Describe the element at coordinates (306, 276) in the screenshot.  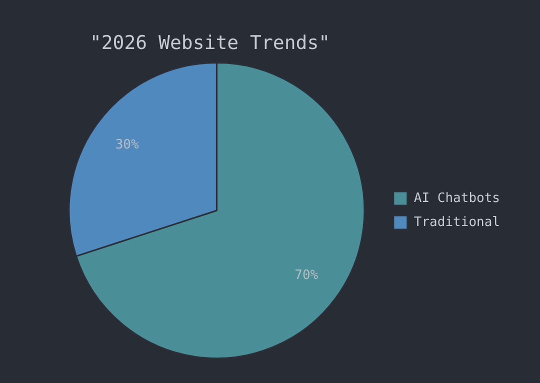
I see `data-label: 70%` at that location.